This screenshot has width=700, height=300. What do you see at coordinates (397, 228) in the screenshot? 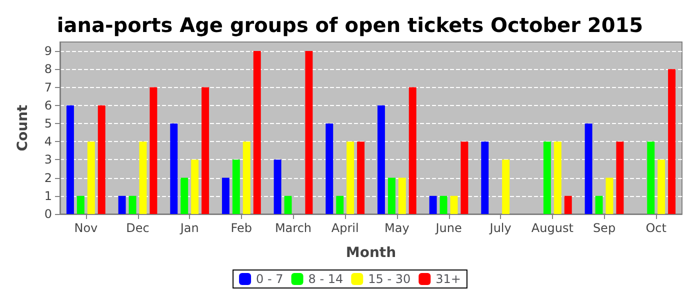
I see `x-tick-label: May` at bounding box center [397, 228].